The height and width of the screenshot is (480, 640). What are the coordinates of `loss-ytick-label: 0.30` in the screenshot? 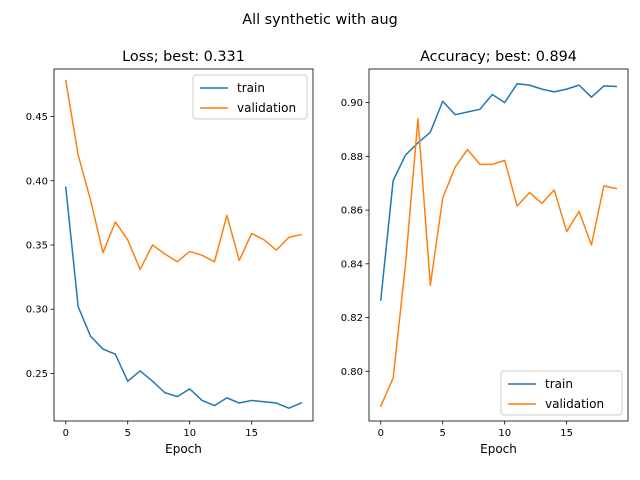 It's located at (37, 310).